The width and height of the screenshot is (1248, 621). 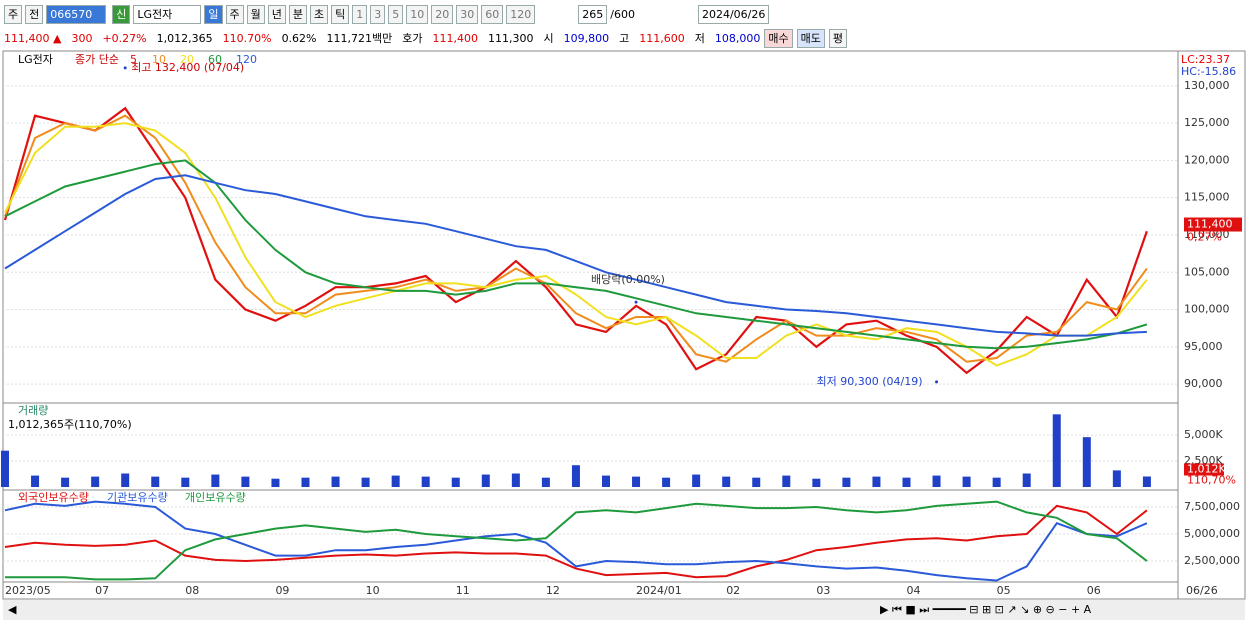 I want to click on annotation-point, so click(x=937, y=382).